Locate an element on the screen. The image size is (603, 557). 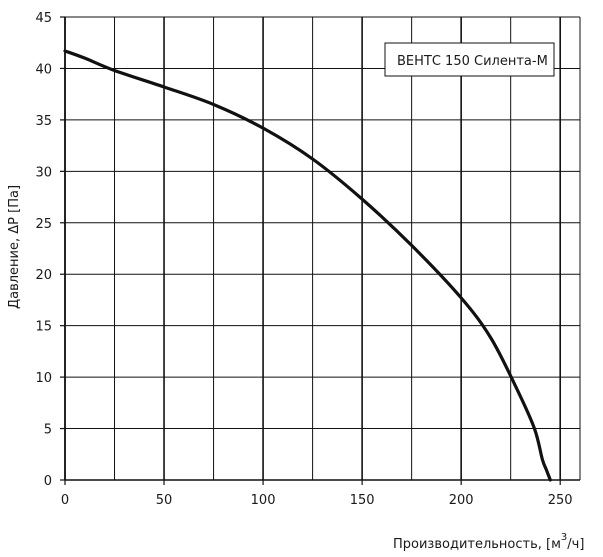
y-tick-label: 20 is located at coordinates (43, 275).